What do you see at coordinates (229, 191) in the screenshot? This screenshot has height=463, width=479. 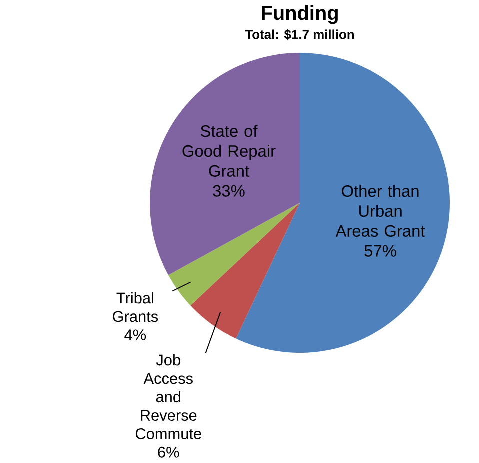 I see `data-label: 33%` at bounding box center [229, 191].